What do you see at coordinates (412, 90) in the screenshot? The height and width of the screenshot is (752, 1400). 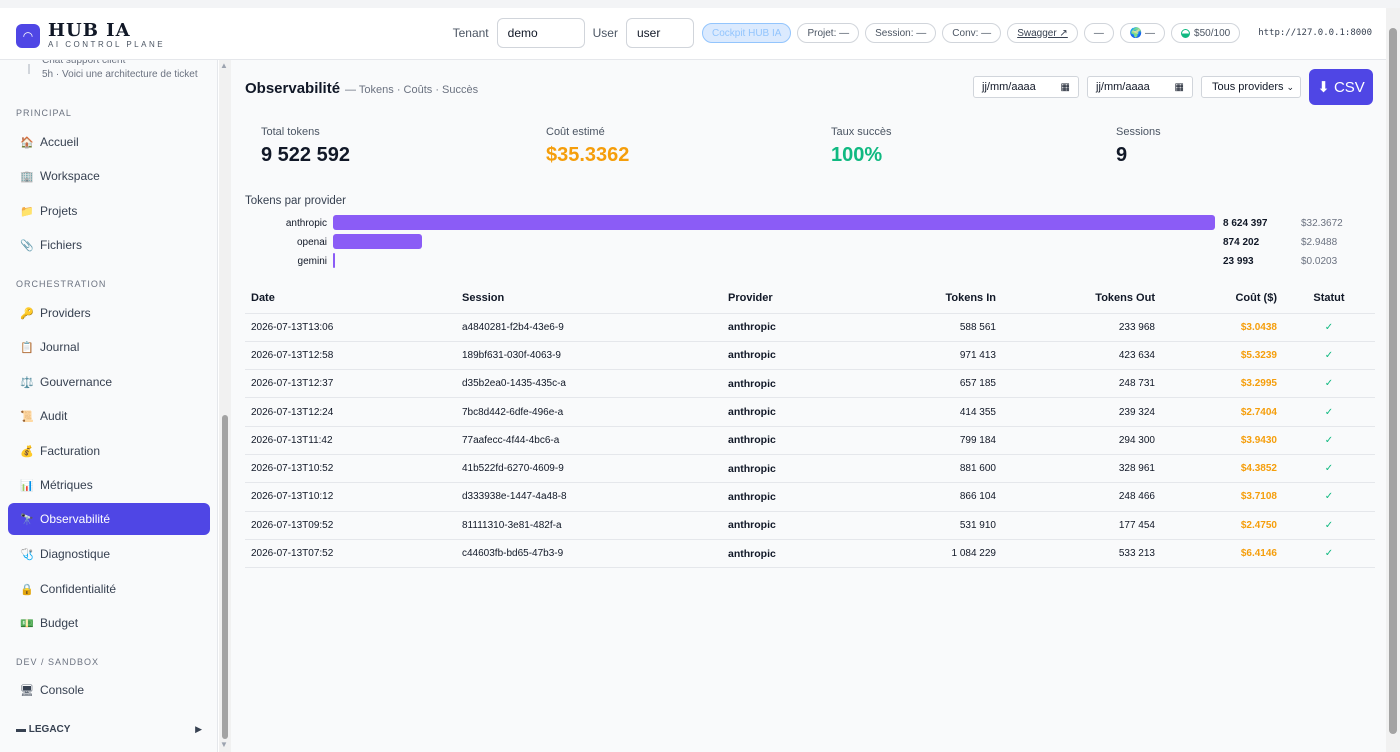 I see `page-subtitle: — Tokens · Coûts · Succès` at bounding box center [412, 90].